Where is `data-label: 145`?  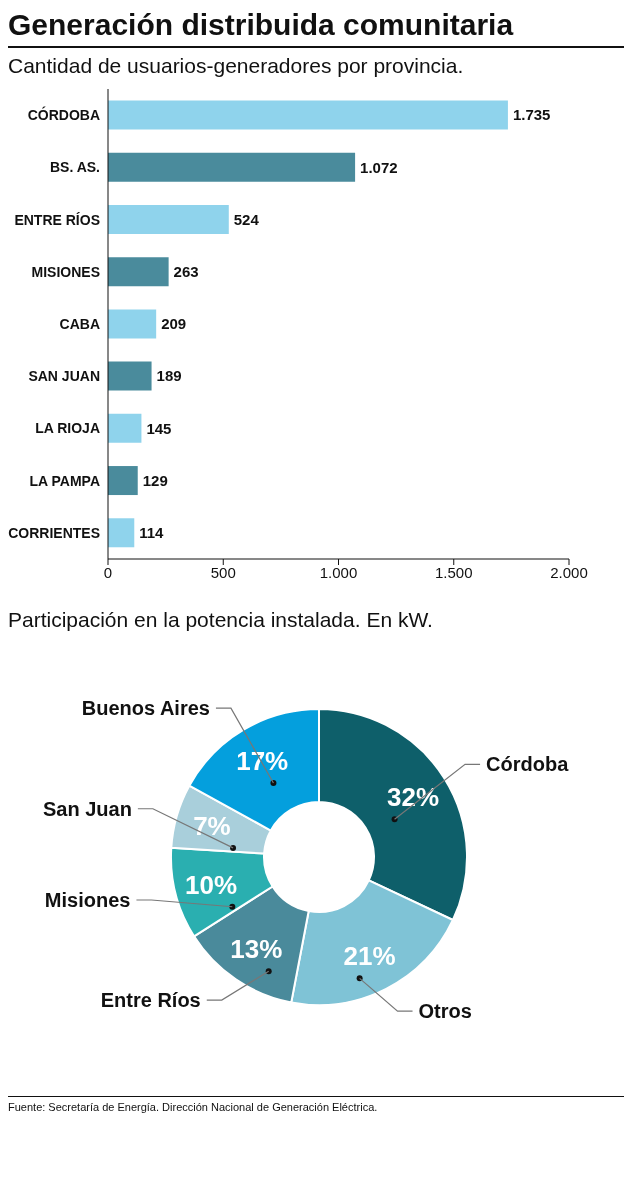
data-label: 145 is located at coordinates (159, 428).